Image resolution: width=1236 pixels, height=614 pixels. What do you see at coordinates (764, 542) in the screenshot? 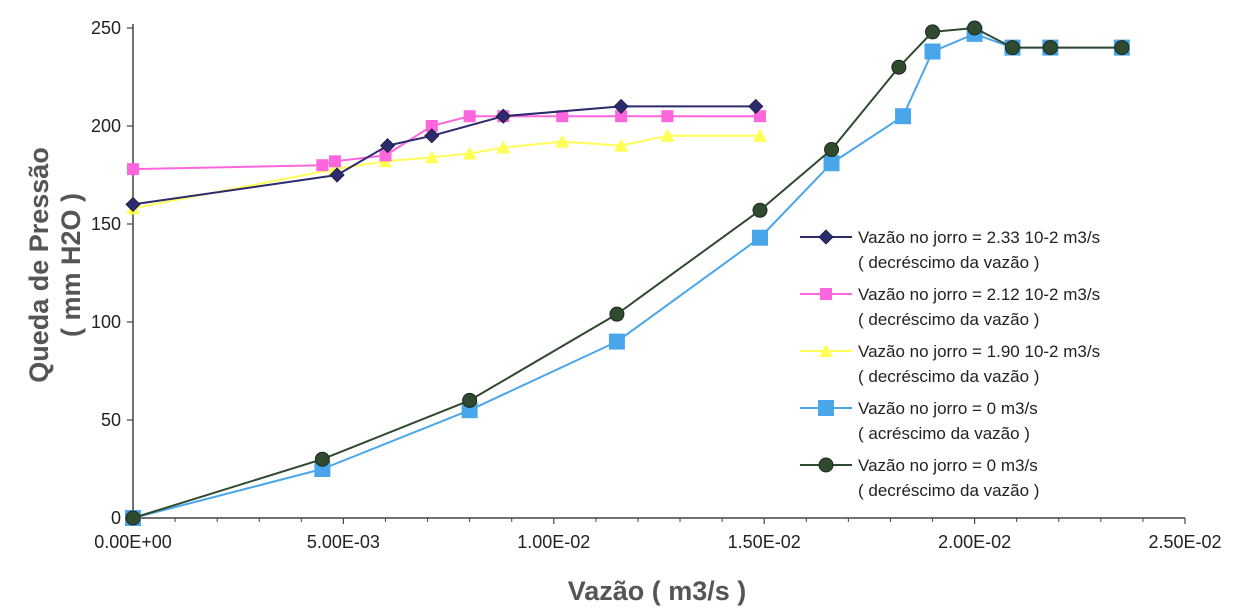
I see `x-tick-label: 1.50E-02` at bounding box center [764, 542].